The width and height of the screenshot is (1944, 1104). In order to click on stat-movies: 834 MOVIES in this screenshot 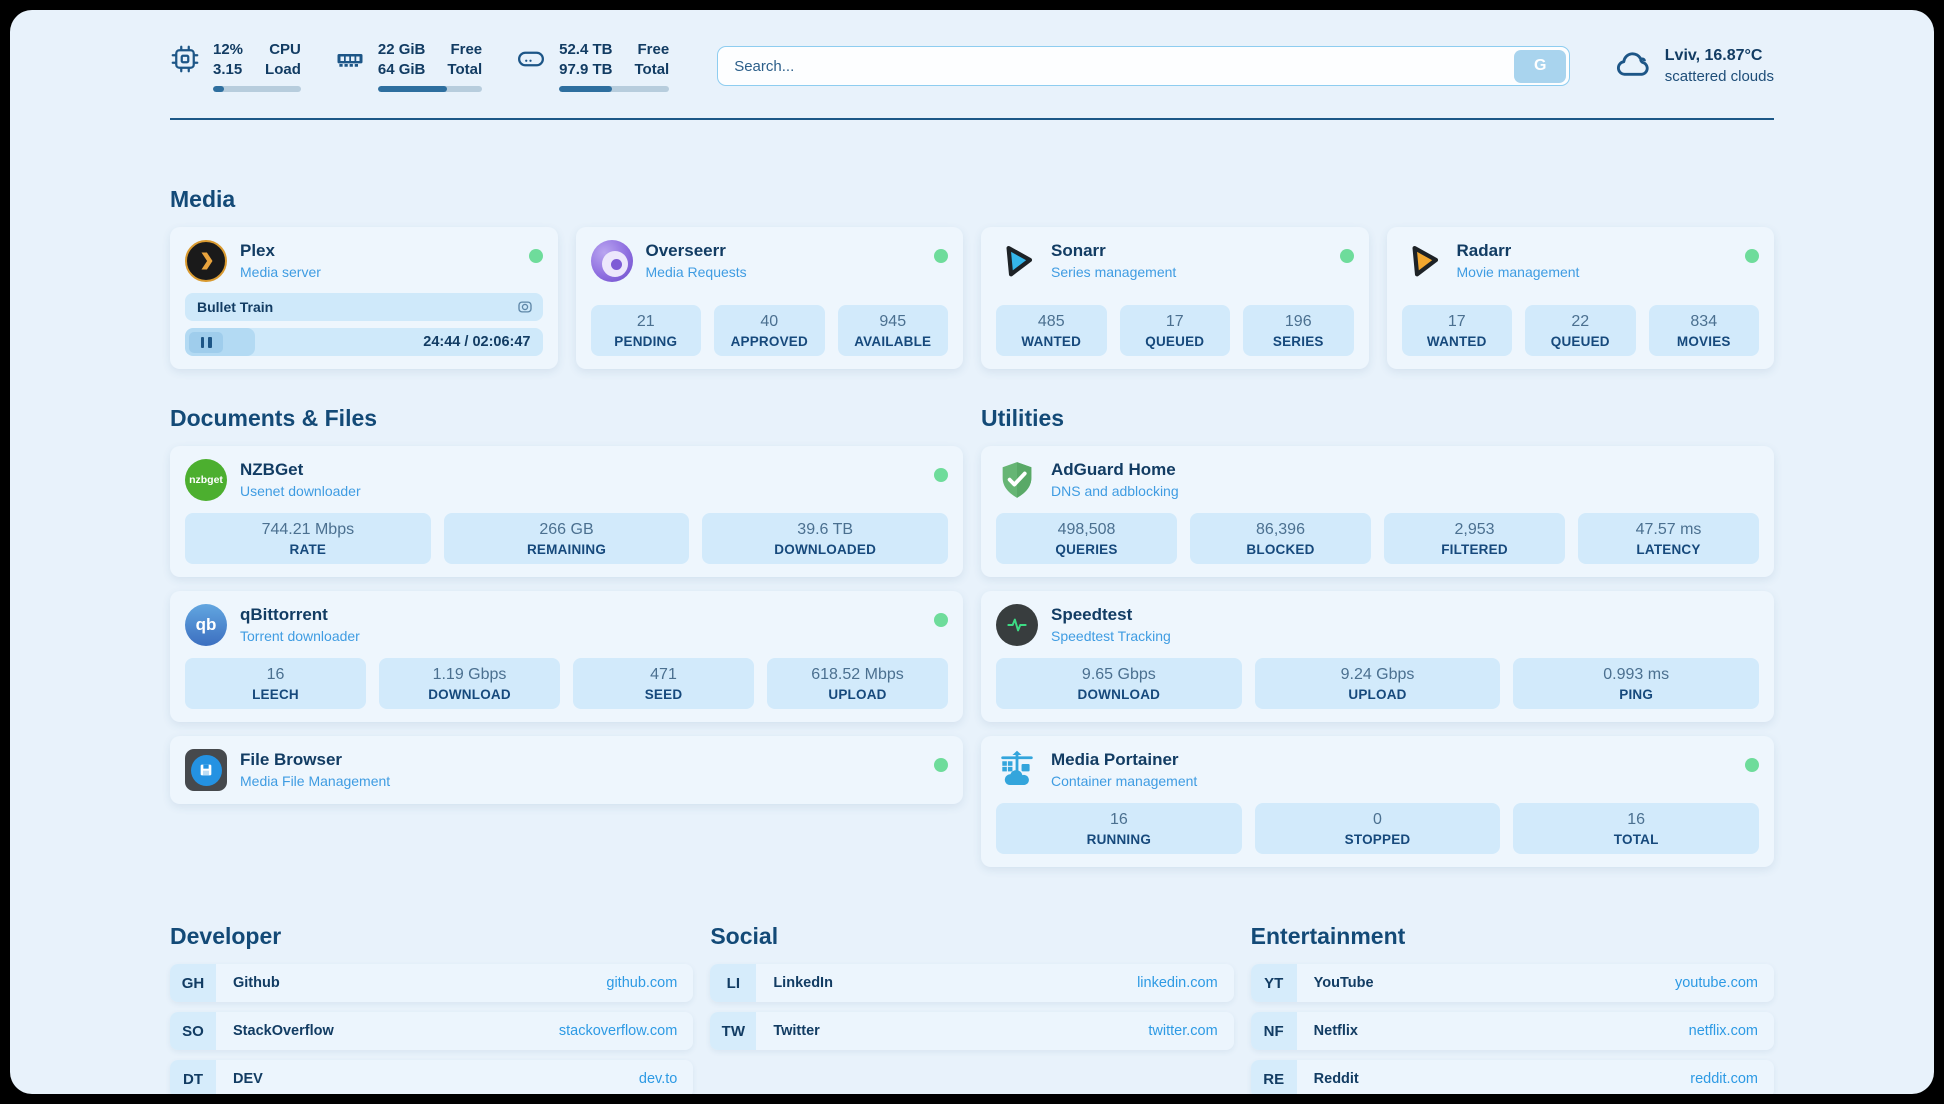, I will do `click(1703, 330)`.